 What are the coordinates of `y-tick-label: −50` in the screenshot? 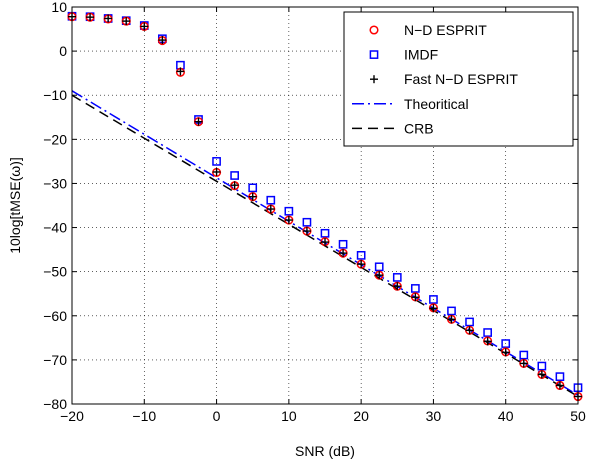 It's located at (55, 272).